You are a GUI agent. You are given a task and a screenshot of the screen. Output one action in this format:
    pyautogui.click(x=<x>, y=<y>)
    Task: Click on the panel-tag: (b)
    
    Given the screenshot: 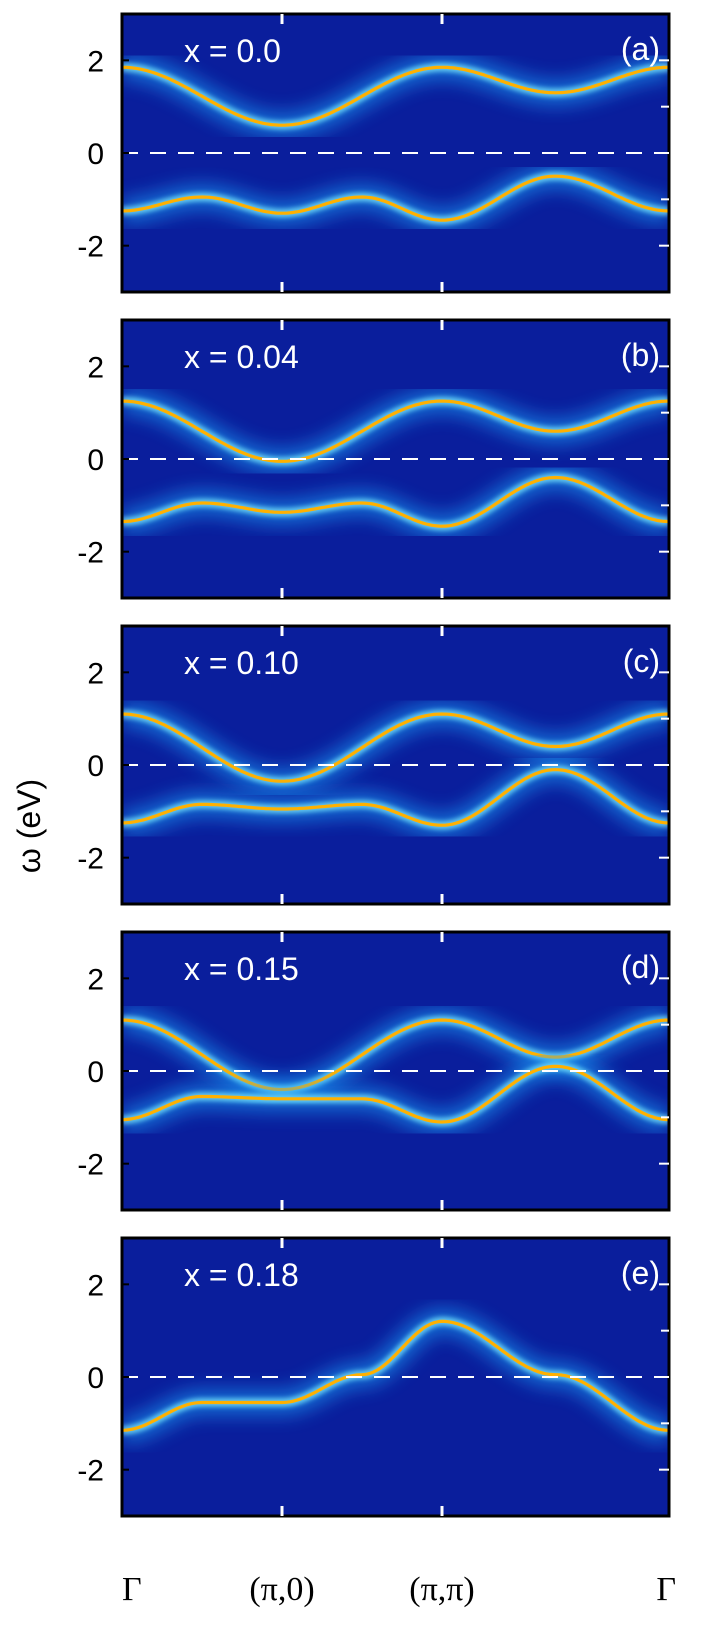 What is the action you would take?
    pyautogui.click(x=640, y=355)
    